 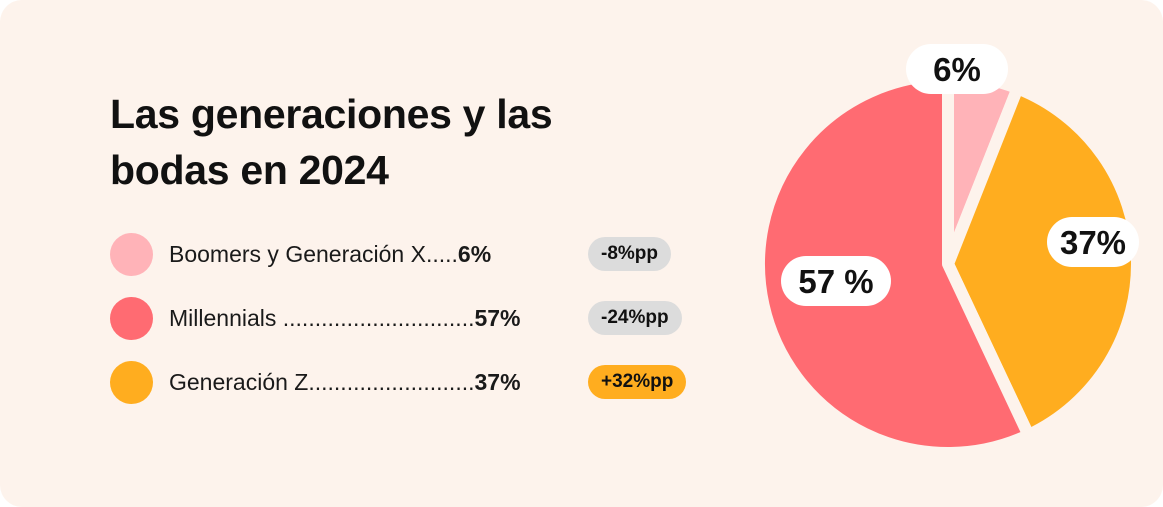 I want to click on slice-label: 57 %, so click(x=836, y=281).